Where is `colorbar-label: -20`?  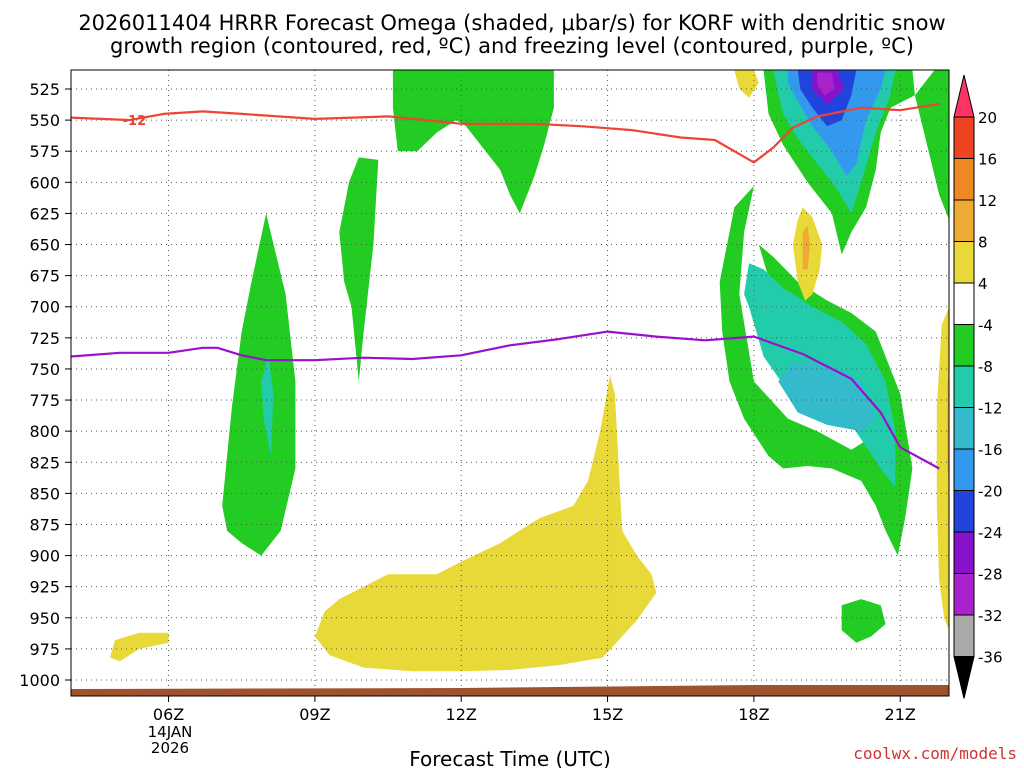
colorbar-label: -20 is located at coordinates (990, 492).